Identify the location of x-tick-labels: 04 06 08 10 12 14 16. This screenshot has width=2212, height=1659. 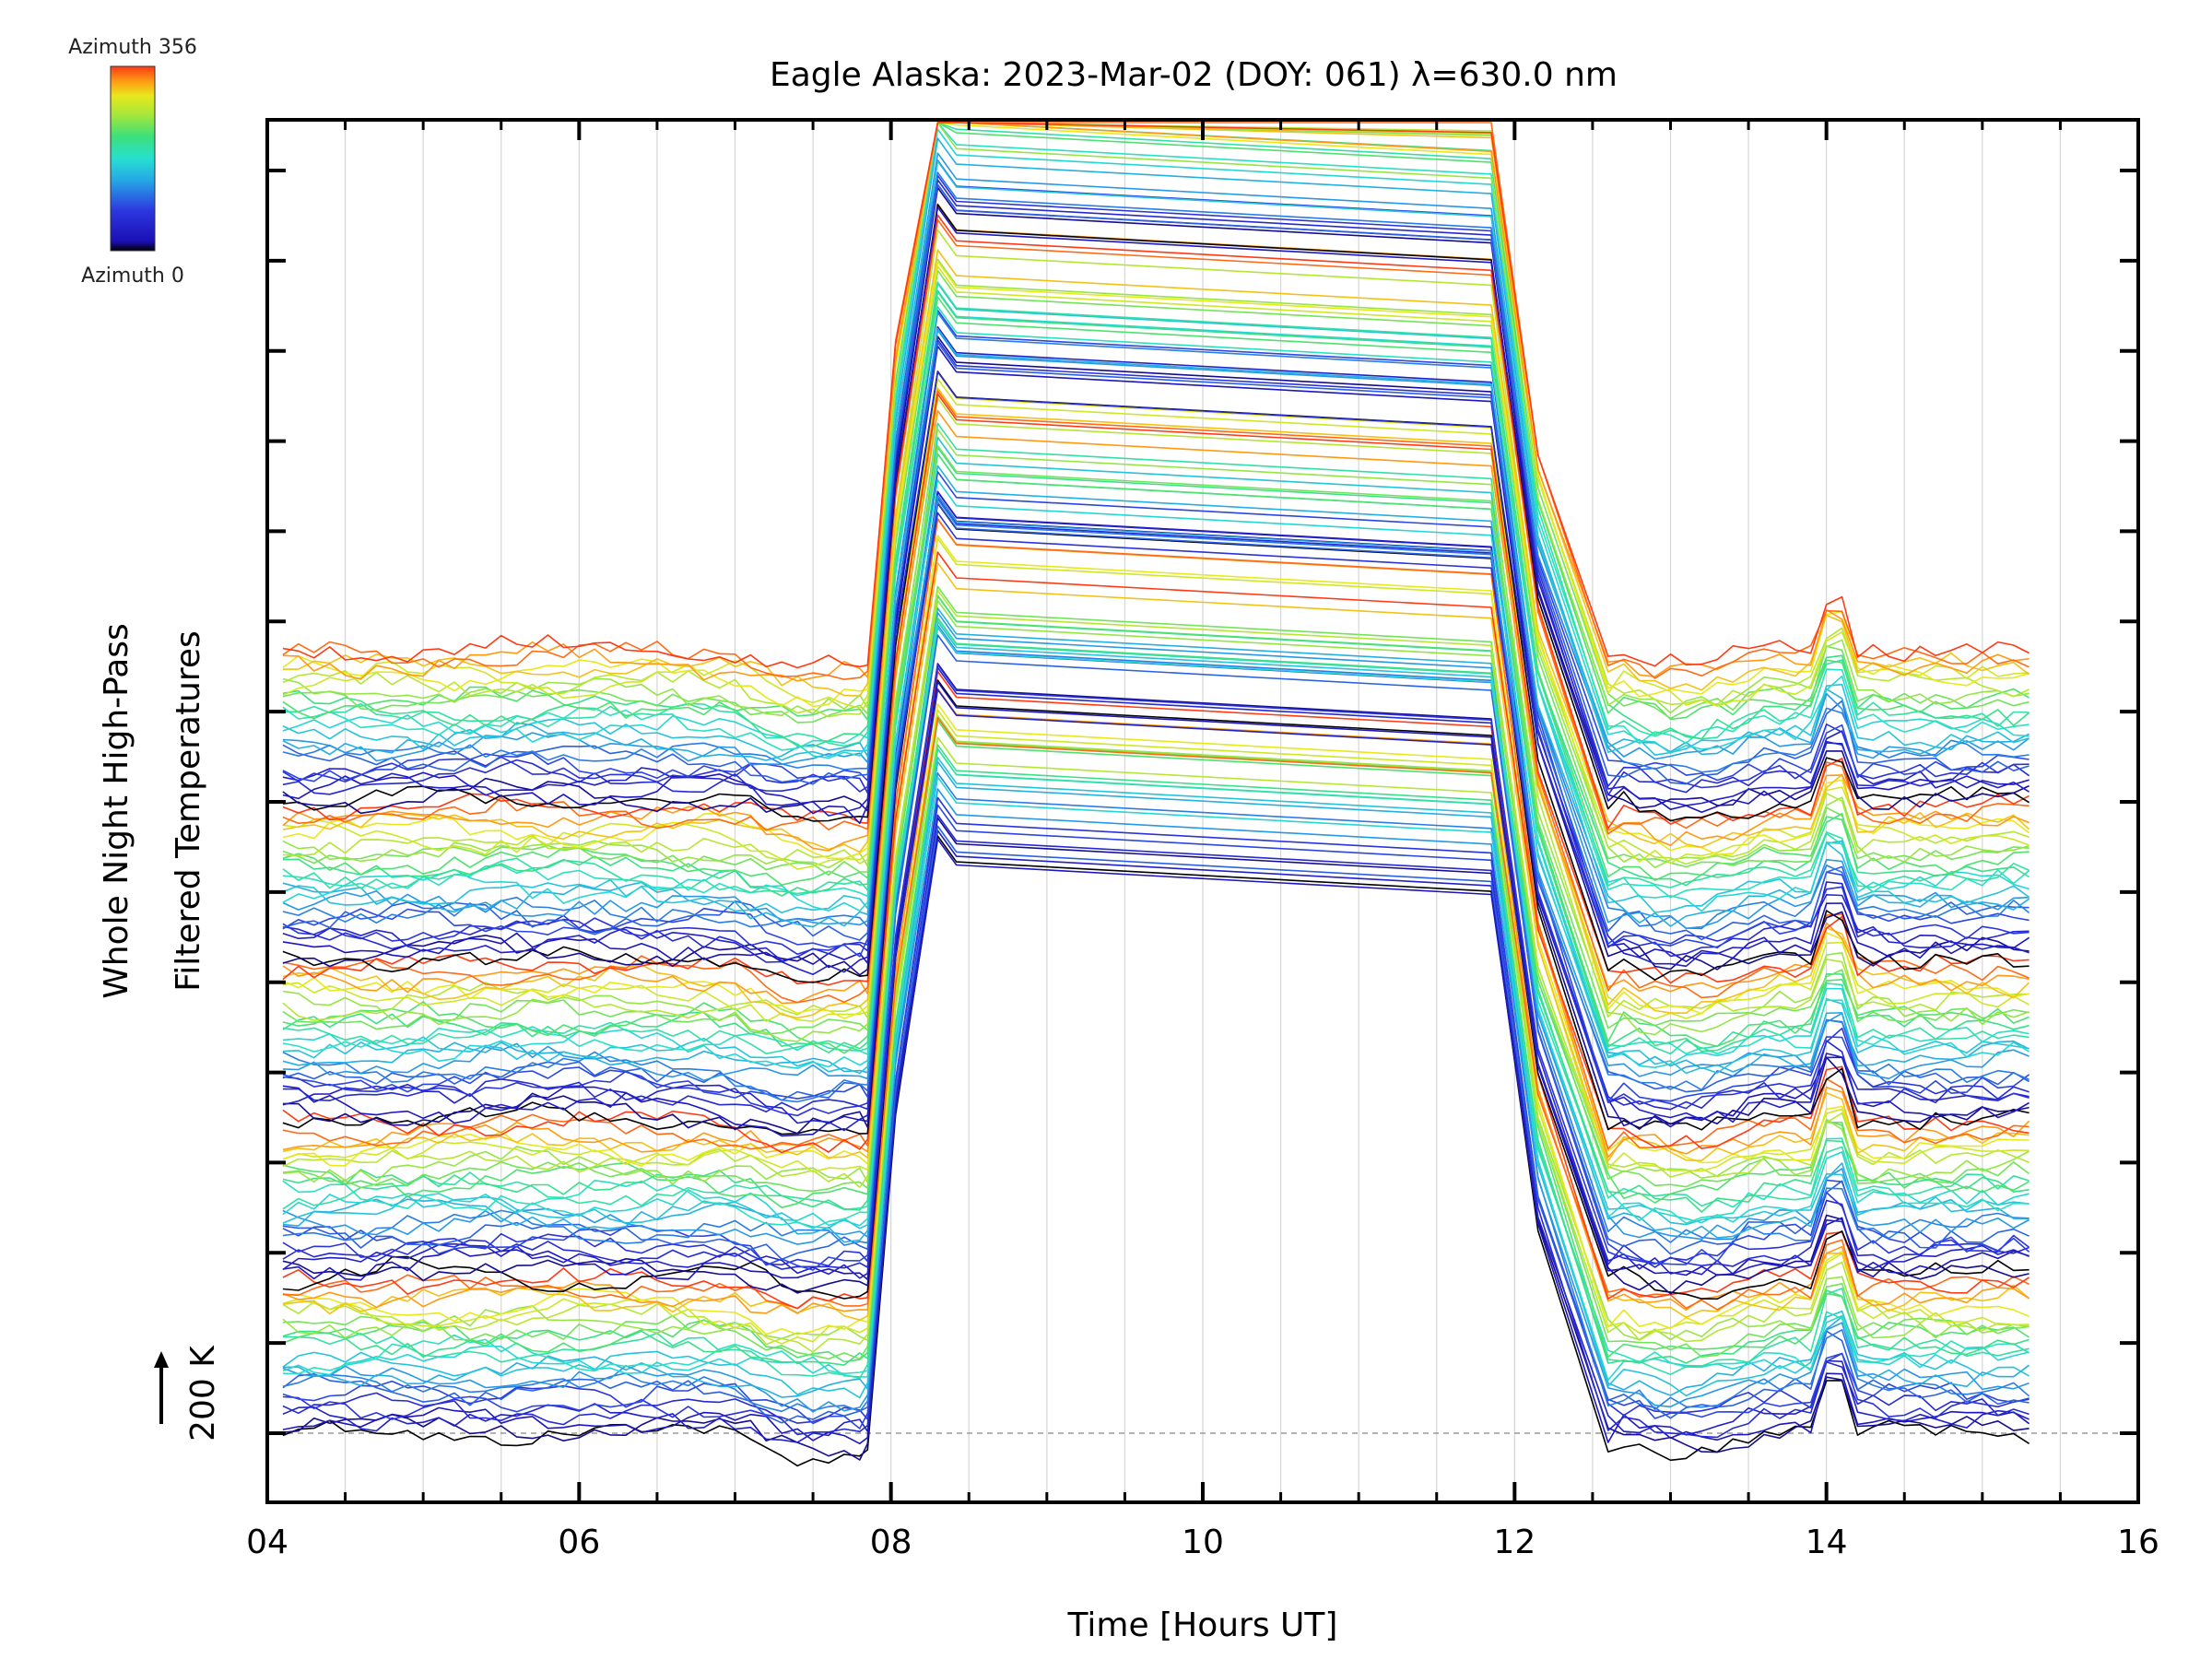
(1202, 1542).